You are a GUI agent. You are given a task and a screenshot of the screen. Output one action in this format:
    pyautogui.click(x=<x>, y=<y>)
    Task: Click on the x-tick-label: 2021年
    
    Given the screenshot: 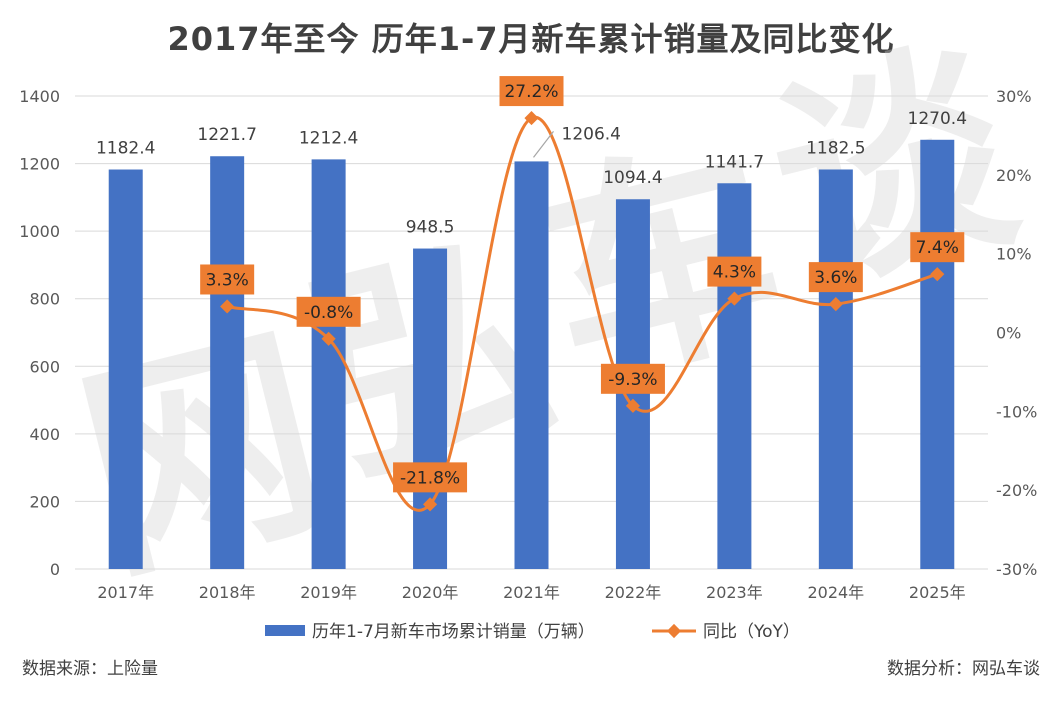 What is the action you would take?
    pyautogui.click(x=531, y=592)
    